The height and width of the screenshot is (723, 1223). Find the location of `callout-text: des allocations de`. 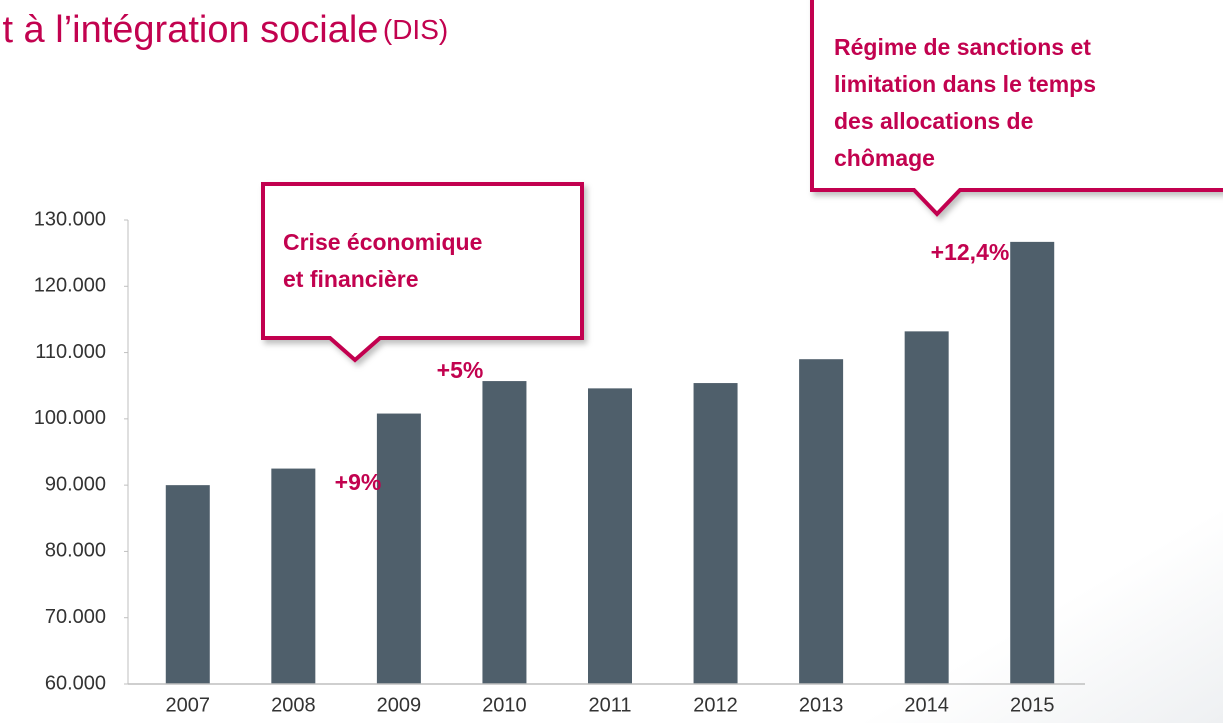

callout-text: des allocations de is located at coordinates (933, 121).